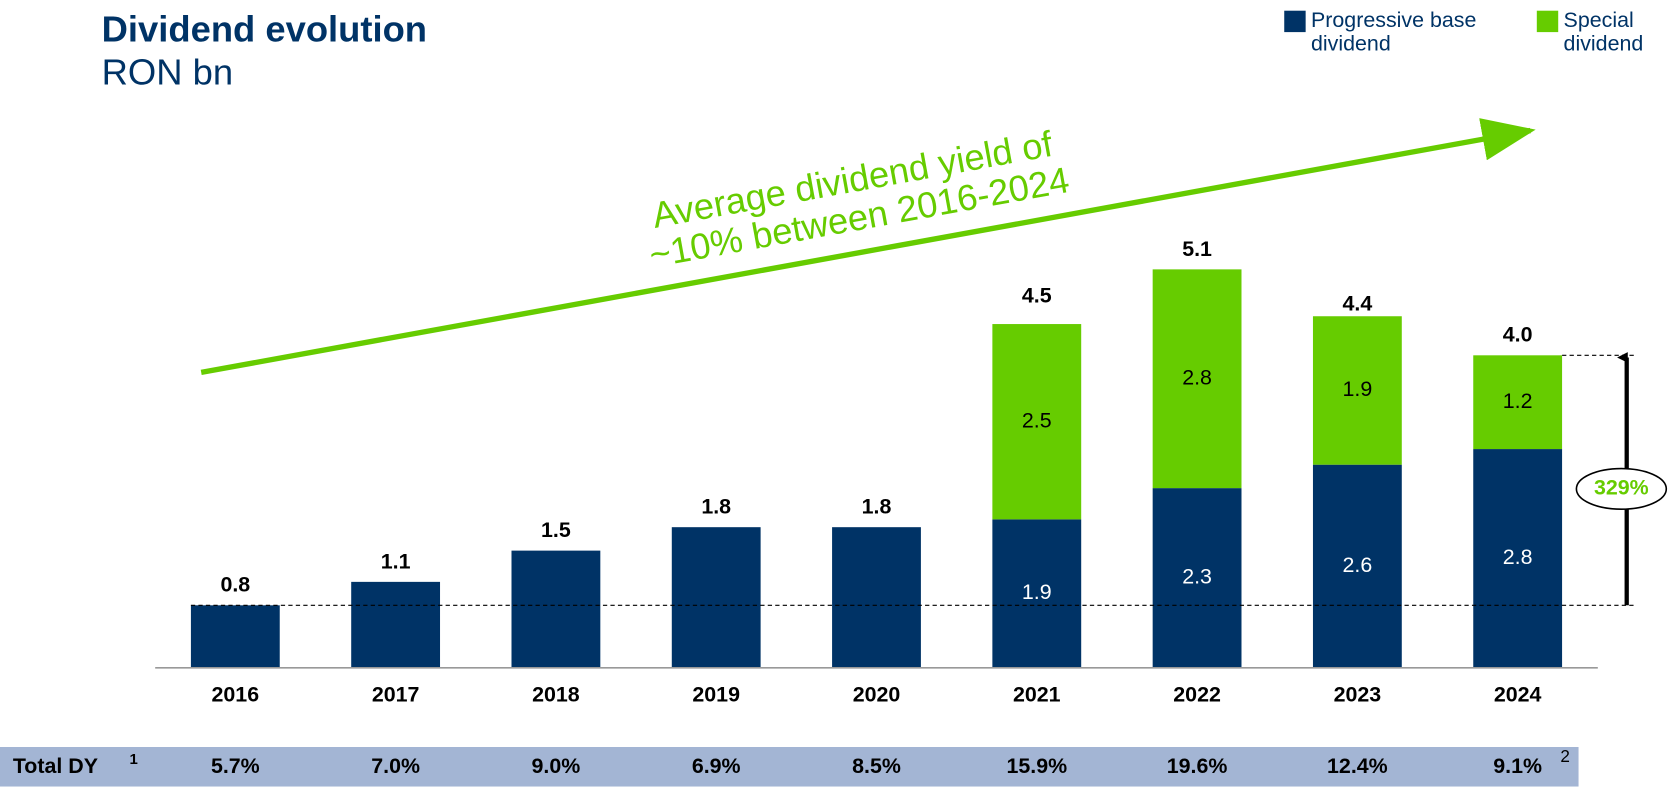  What do you see at coordinates (716, 694) in the screenshot?
I see `x-tick-label: 2019` at bounding box center [716, 694].